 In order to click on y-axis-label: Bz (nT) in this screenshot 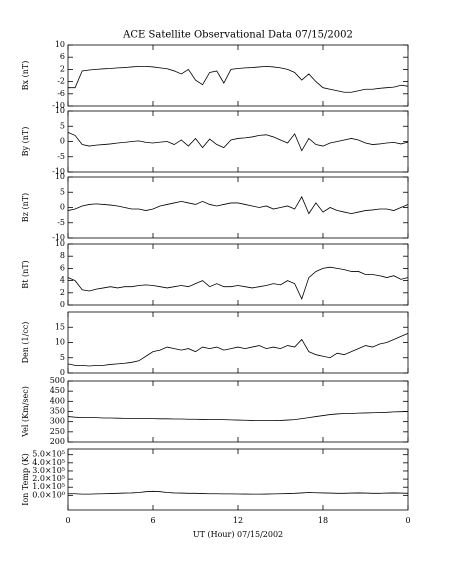, I will do `click(25, 207)`.